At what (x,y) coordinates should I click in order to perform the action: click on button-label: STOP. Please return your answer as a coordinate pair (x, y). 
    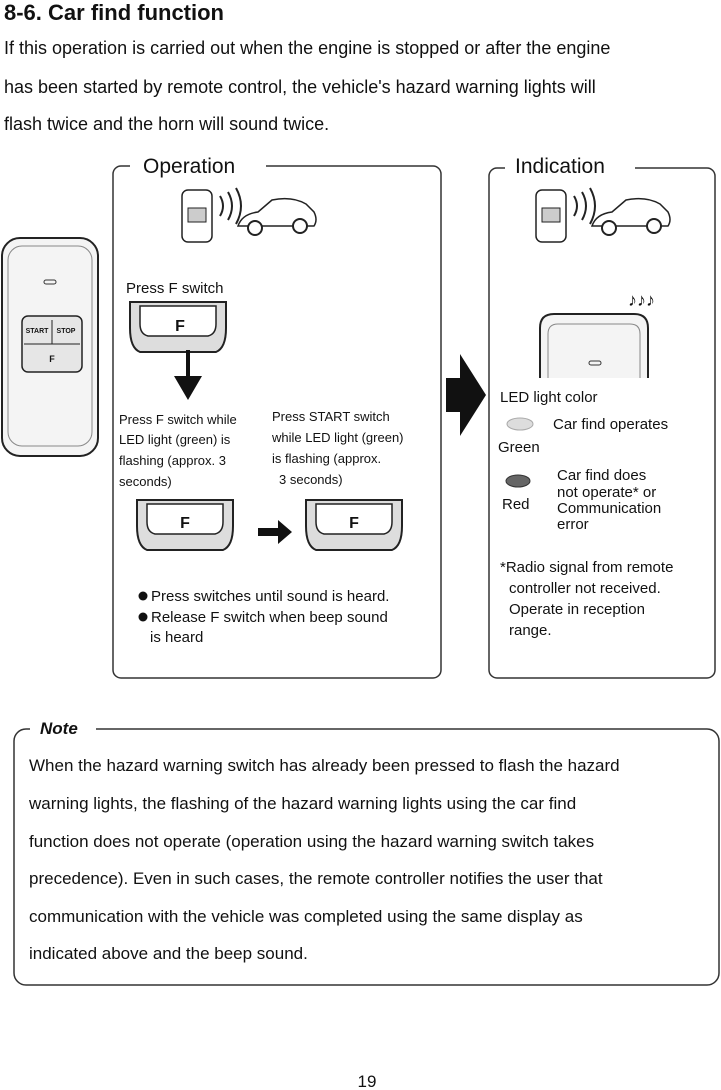
    Looking at the image, I should click on (66, 331).